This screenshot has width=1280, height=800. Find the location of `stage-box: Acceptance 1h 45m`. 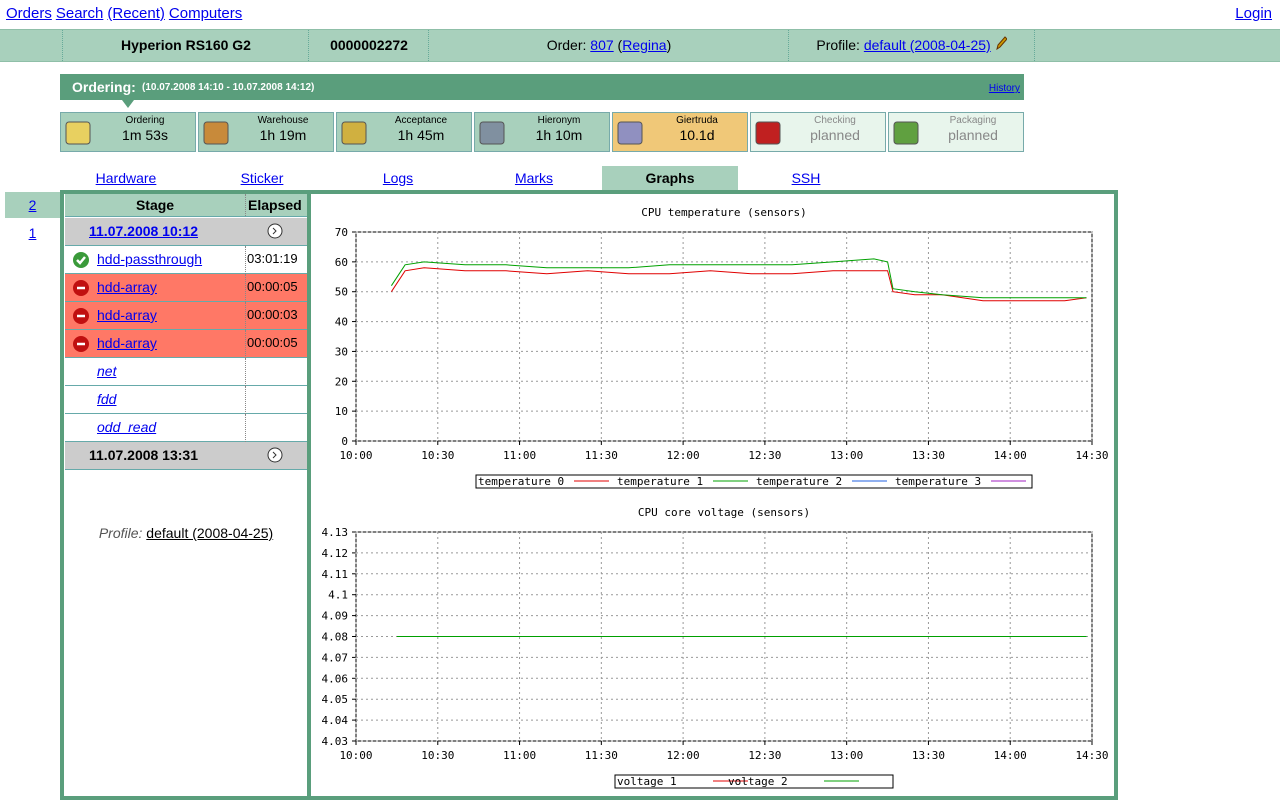

stage-box: Acceptance 1h 45m is located at coordinates (404, 132).